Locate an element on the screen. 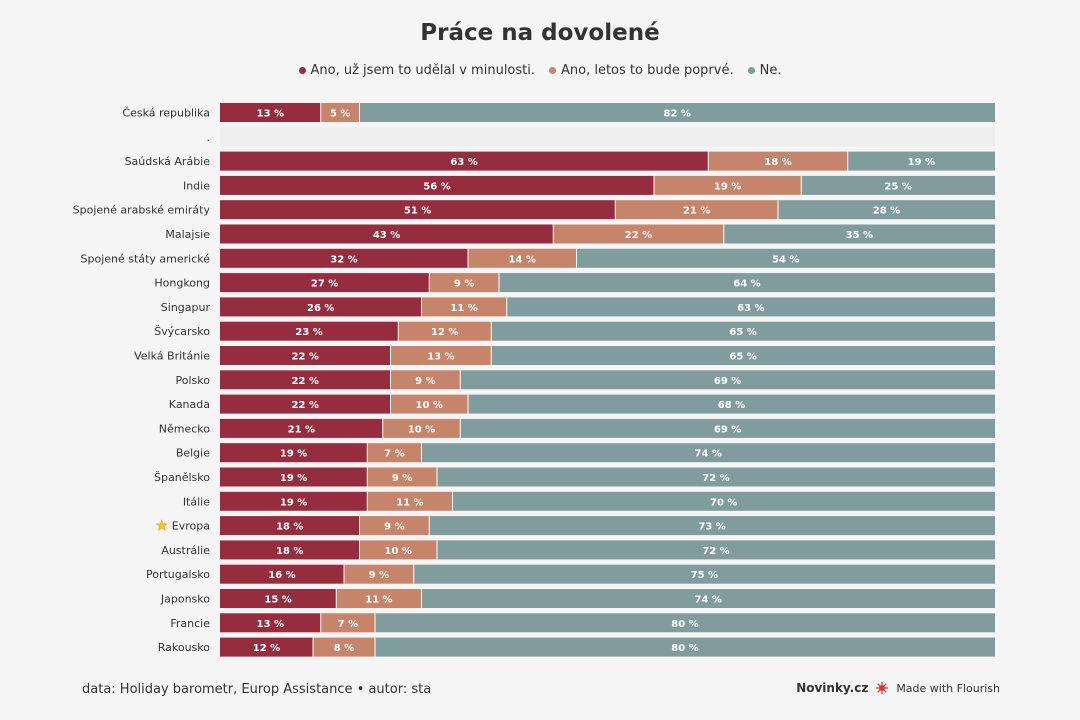  bar-value-label: 11 % is located at coordinates (378, 600).